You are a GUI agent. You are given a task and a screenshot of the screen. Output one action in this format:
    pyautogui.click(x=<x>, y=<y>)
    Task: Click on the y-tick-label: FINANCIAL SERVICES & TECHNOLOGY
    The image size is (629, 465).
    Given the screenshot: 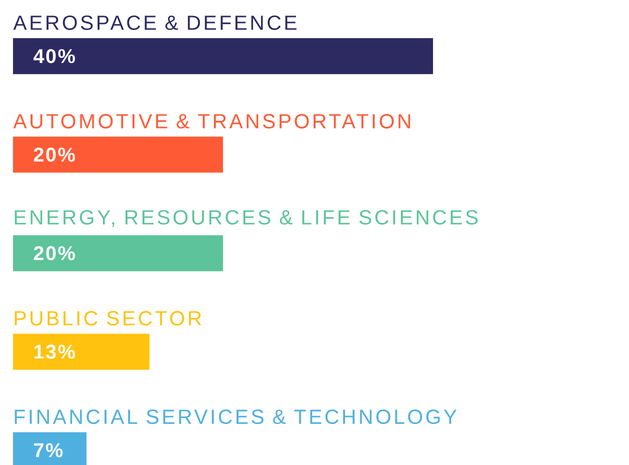 What is the action you would take?
    pyautogui.click(x=235, y=417)
    